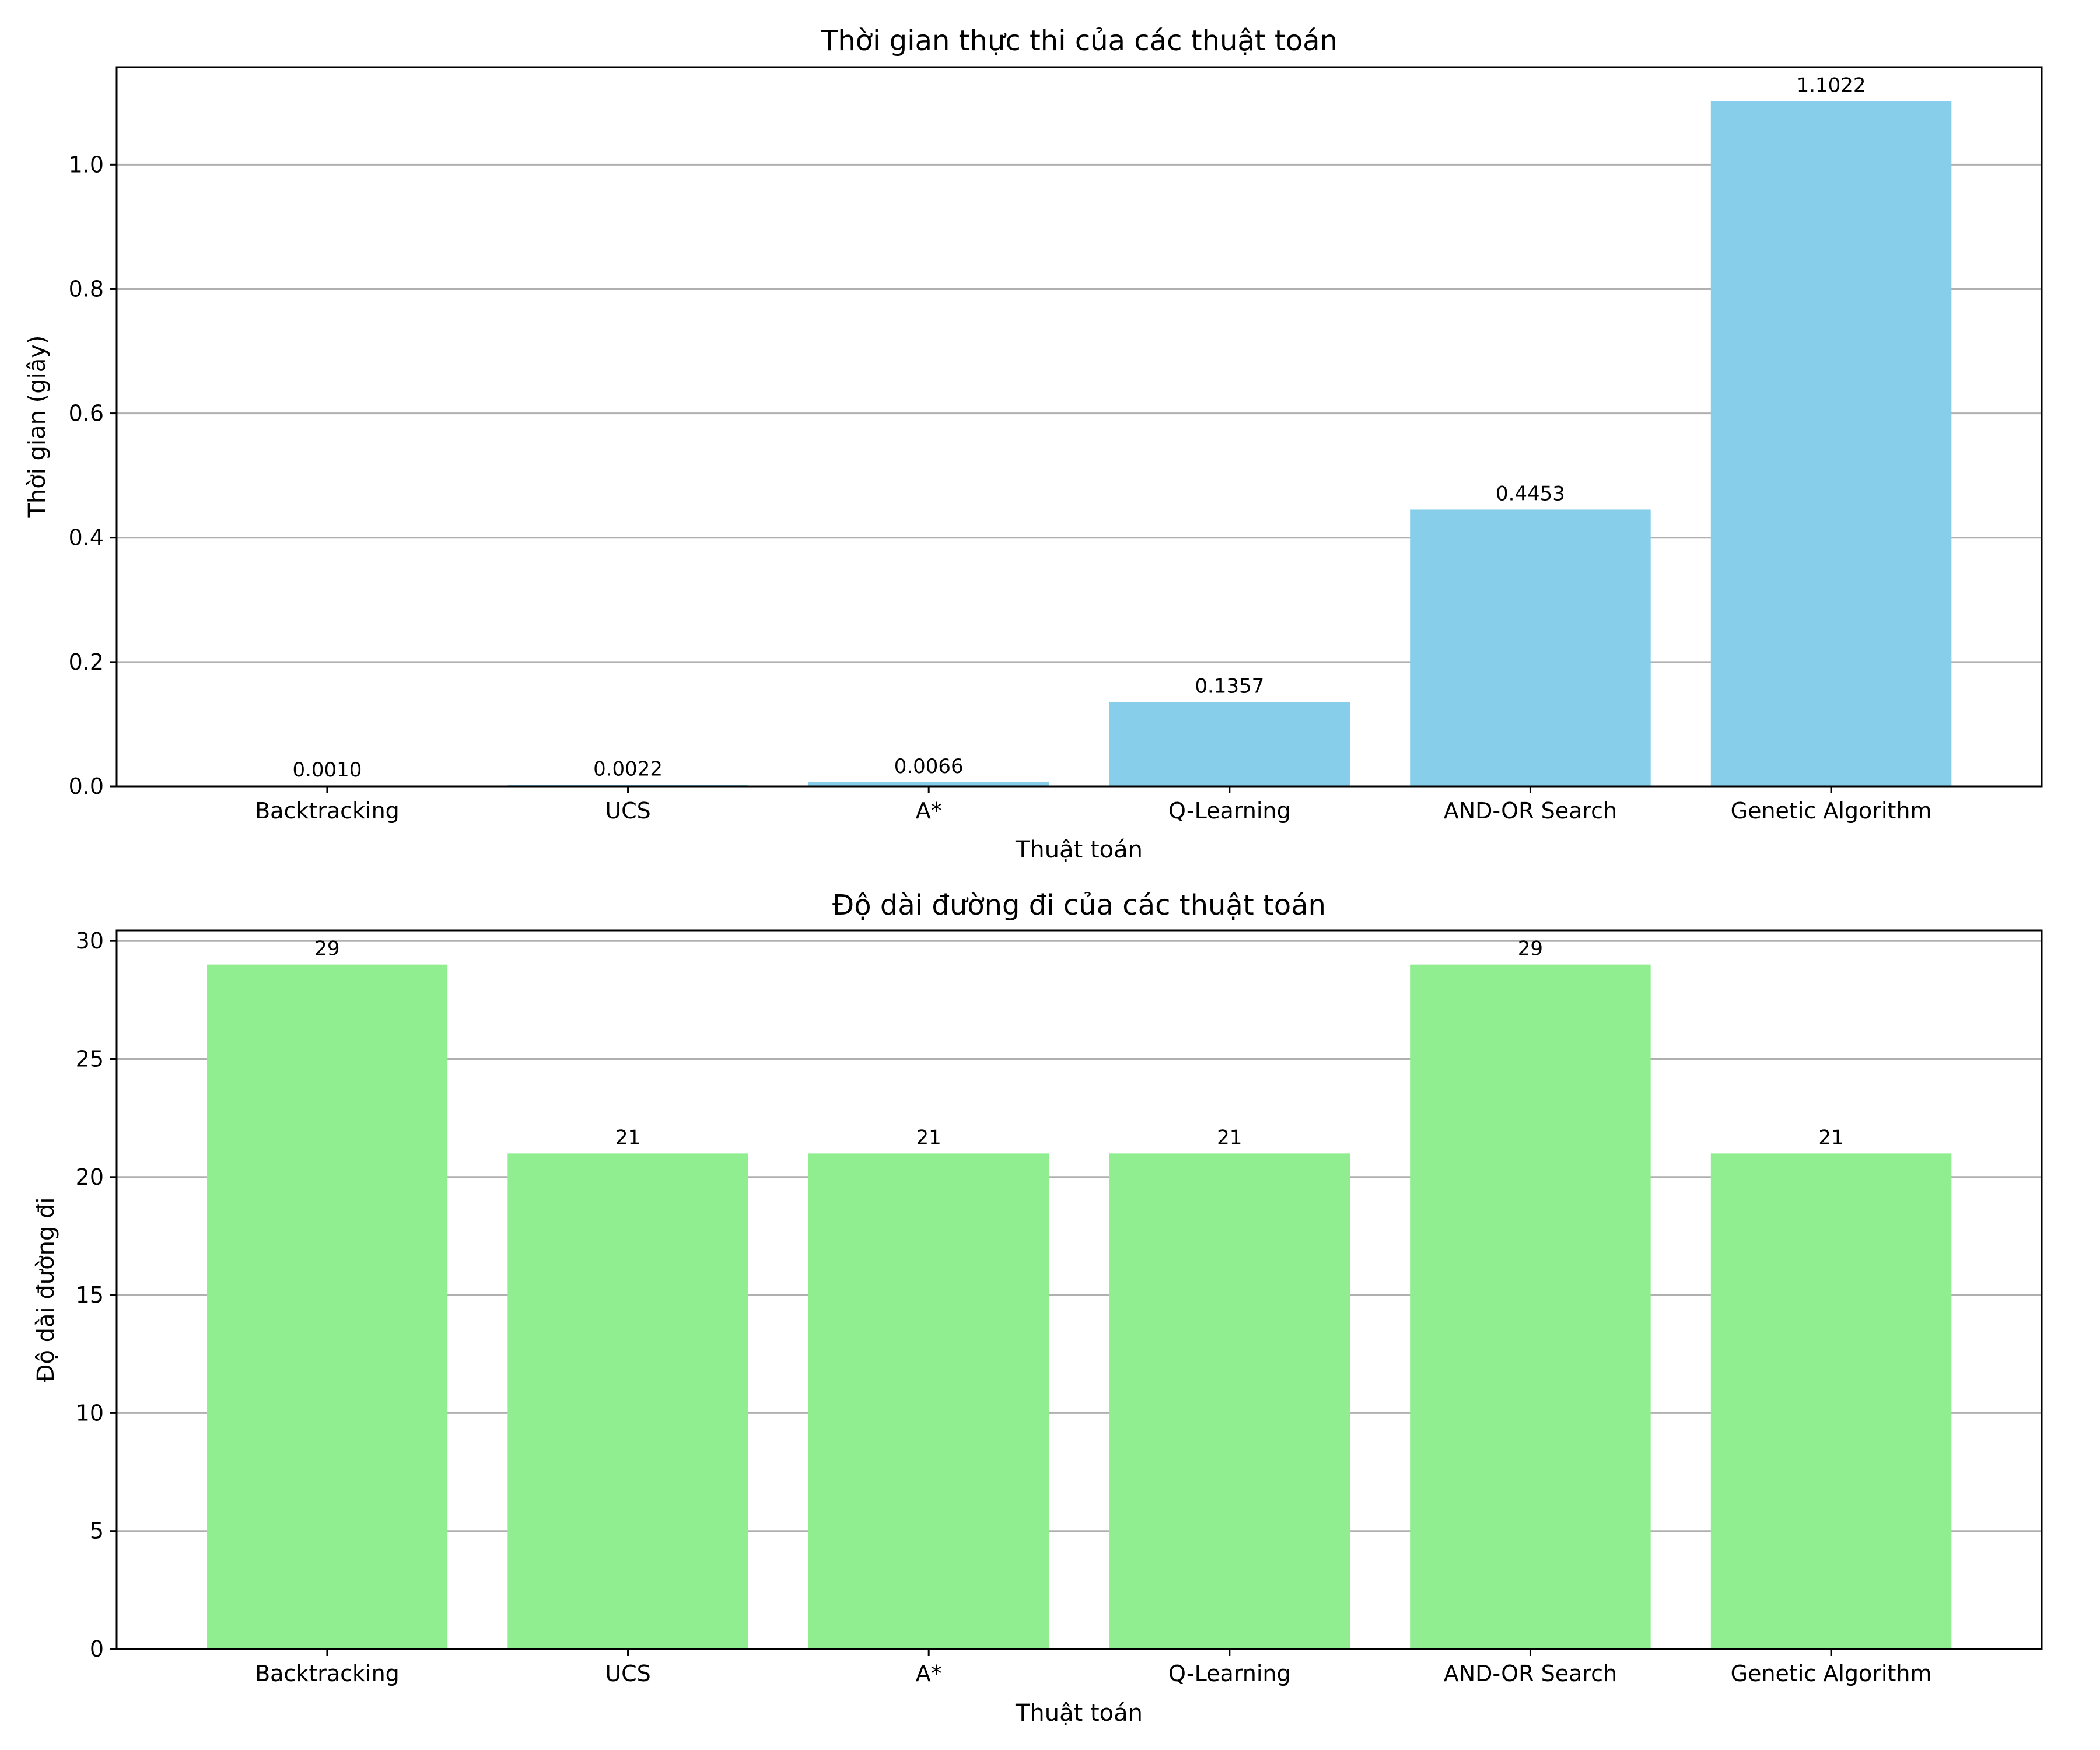  What do you see at coordinates (929, 766) in the screenshot?
I see `data-label: 0.0066` at bounding box center [929, 766].